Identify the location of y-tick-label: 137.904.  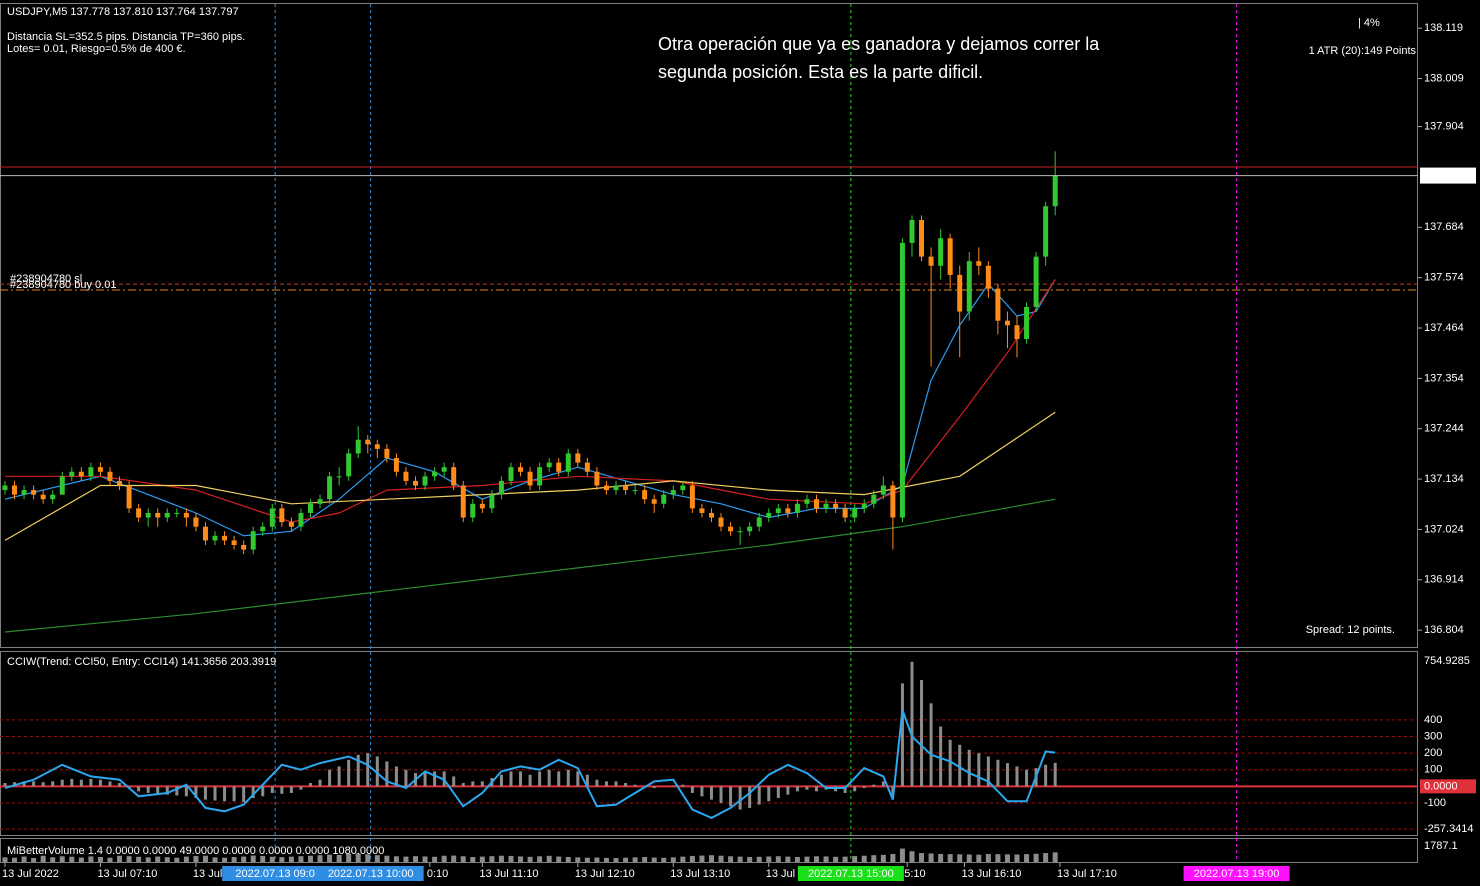
(1444, 127).